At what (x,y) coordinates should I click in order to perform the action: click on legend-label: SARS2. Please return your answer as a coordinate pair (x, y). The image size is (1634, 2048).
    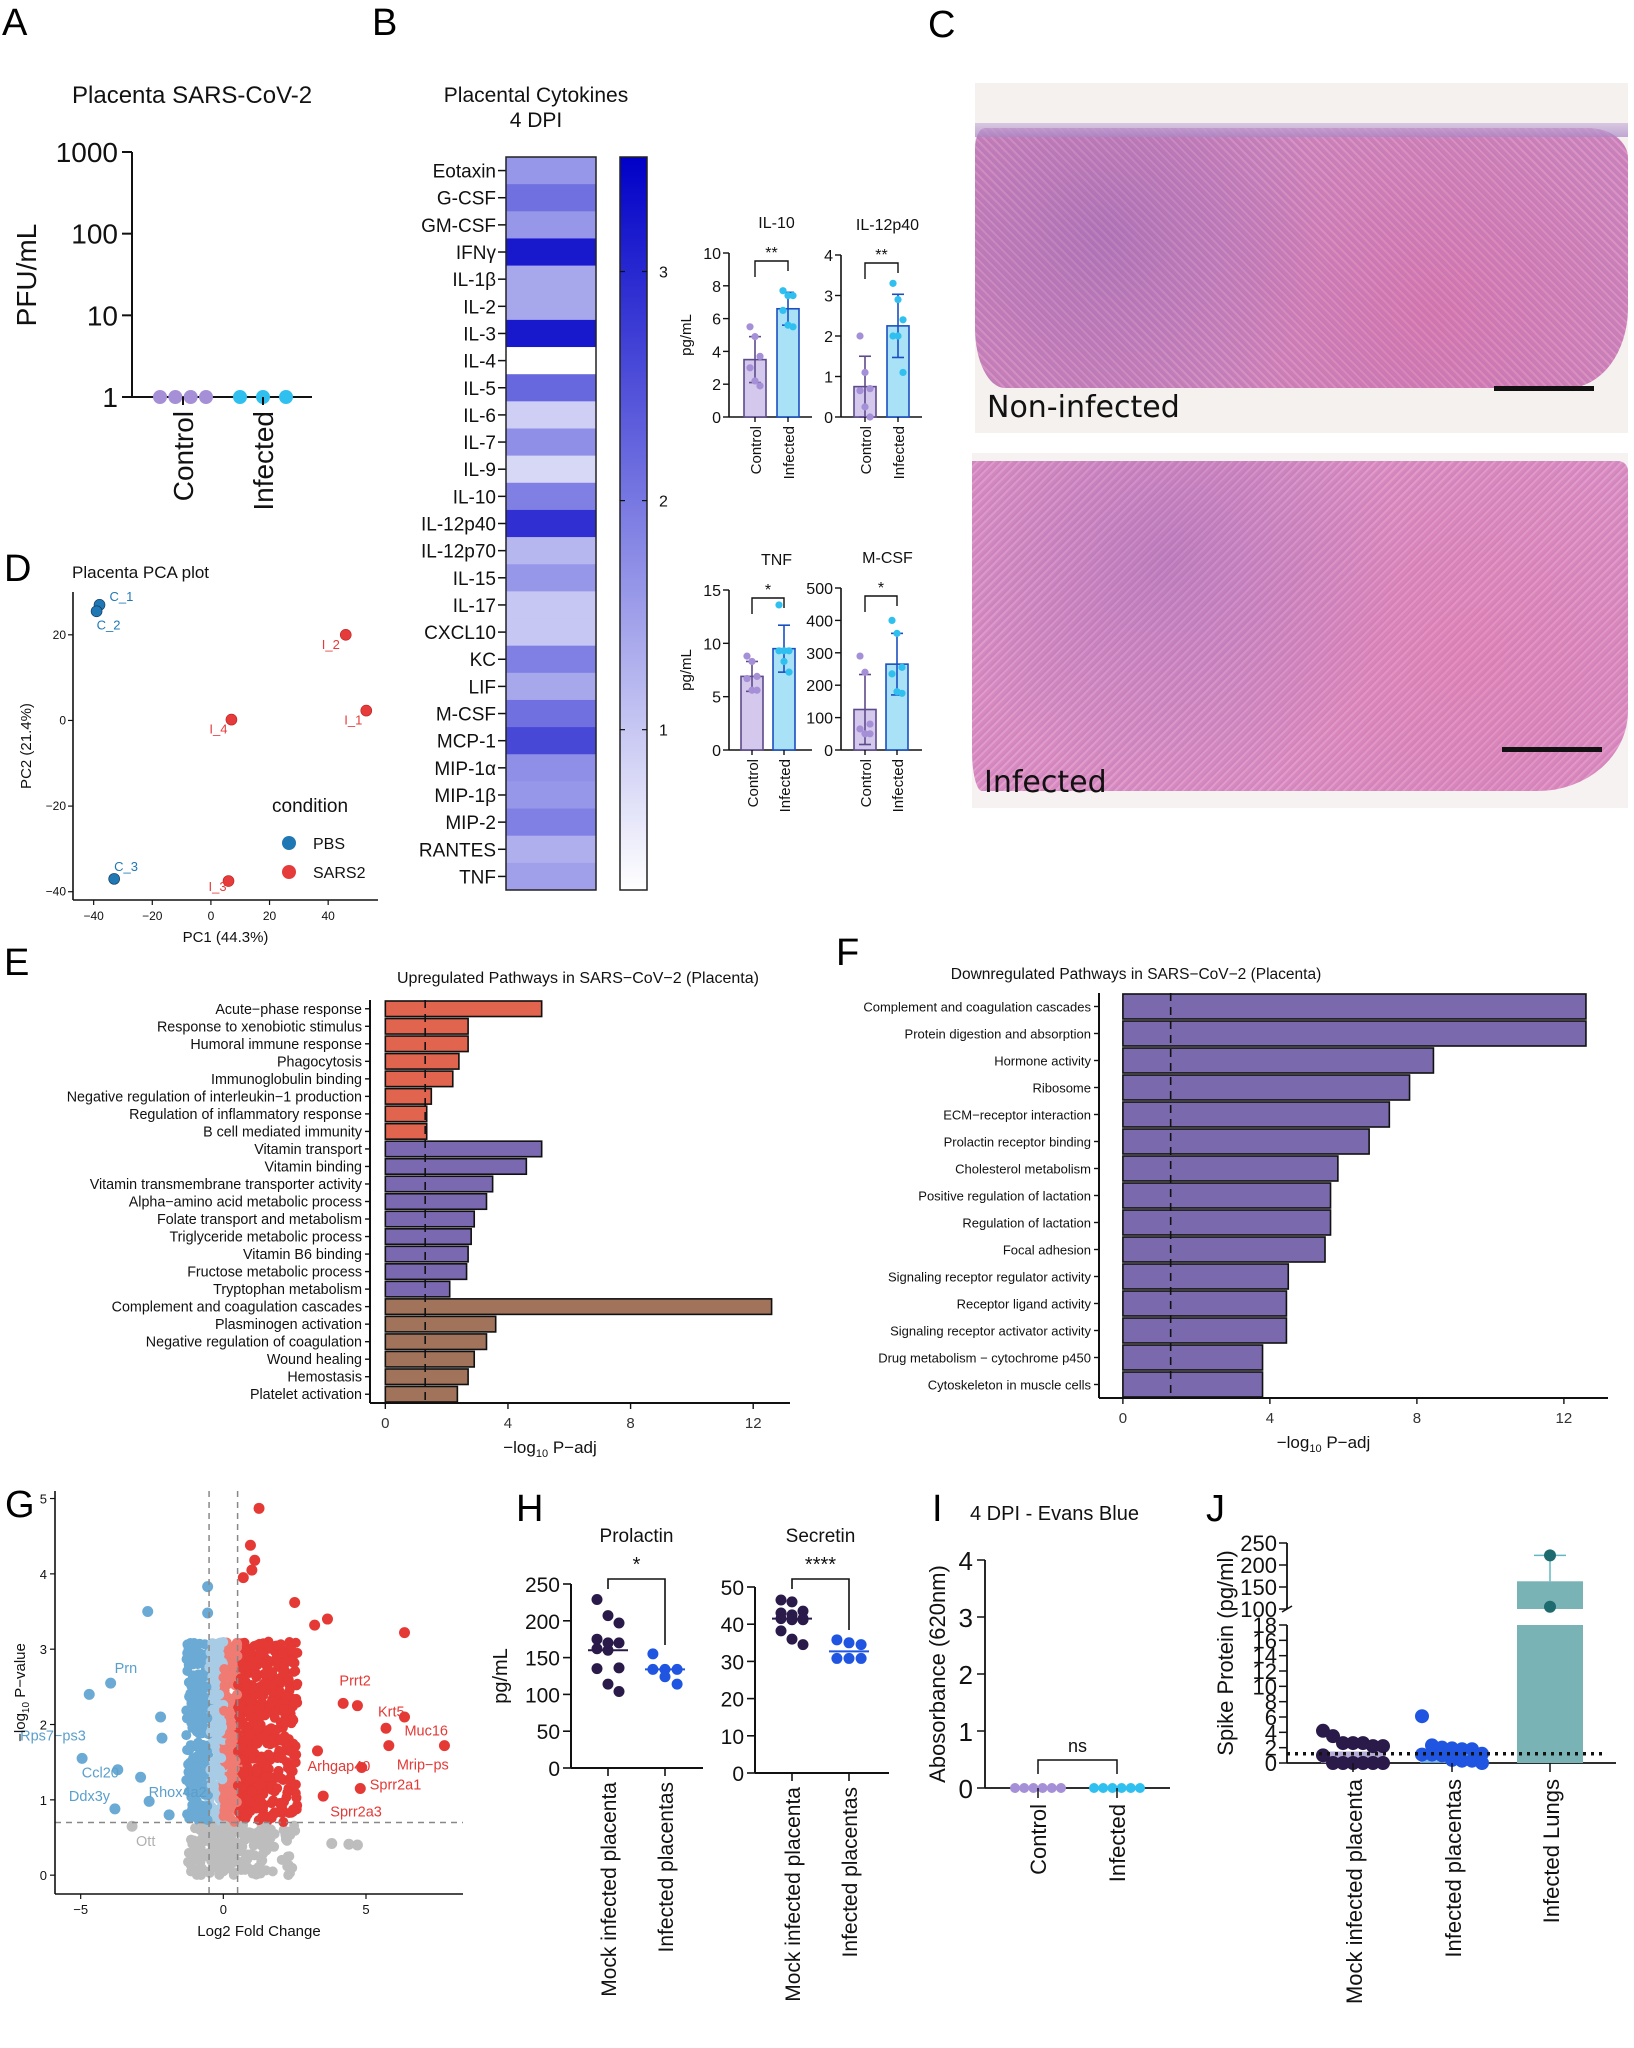
    Looking at the image, I should click on (339, 873).